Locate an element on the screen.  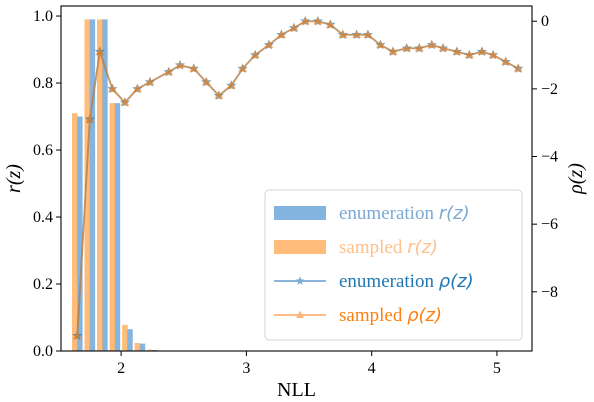
legend-label-1: sampled r(z) is located at coordinates (388, 247).